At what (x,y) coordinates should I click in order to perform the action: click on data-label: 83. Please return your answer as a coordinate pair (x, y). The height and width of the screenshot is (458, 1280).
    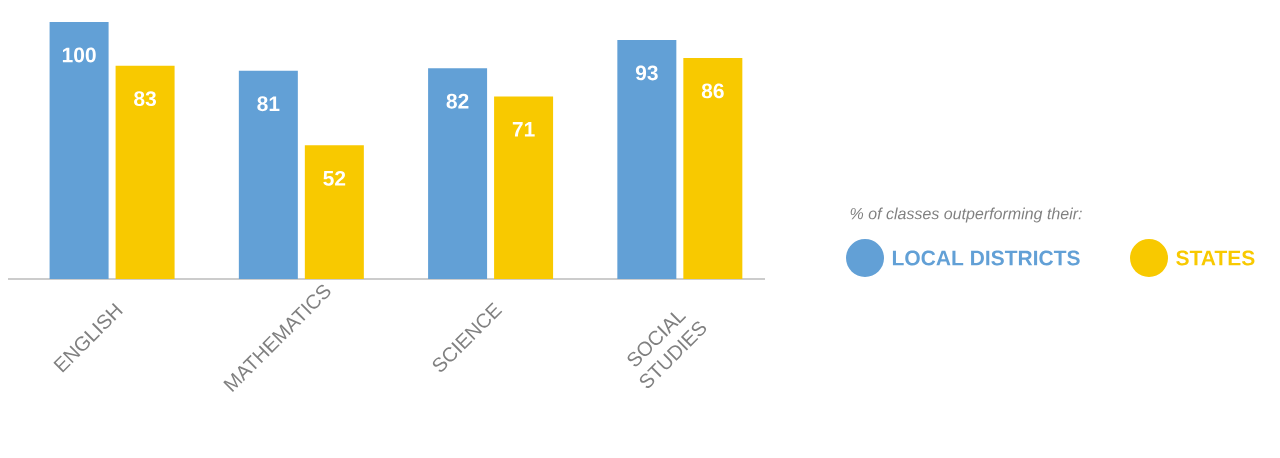
    Looking at the image, I should click on (145, 99).